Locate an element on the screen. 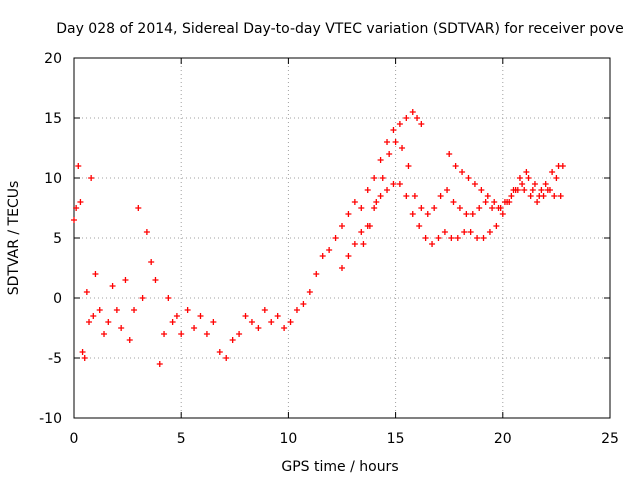 Image resolution: width=640 pixels, height=480 pixels. x-tick-label: 25 is located at coordinates (610, 439).